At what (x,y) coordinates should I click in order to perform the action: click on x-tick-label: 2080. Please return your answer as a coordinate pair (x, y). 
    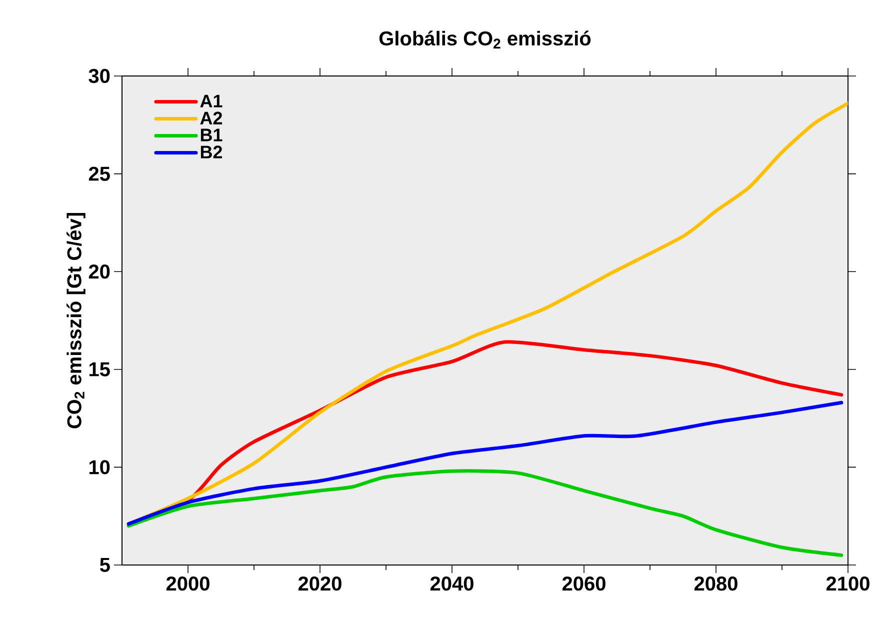
    Looking at the image, I should click on (716, 583).